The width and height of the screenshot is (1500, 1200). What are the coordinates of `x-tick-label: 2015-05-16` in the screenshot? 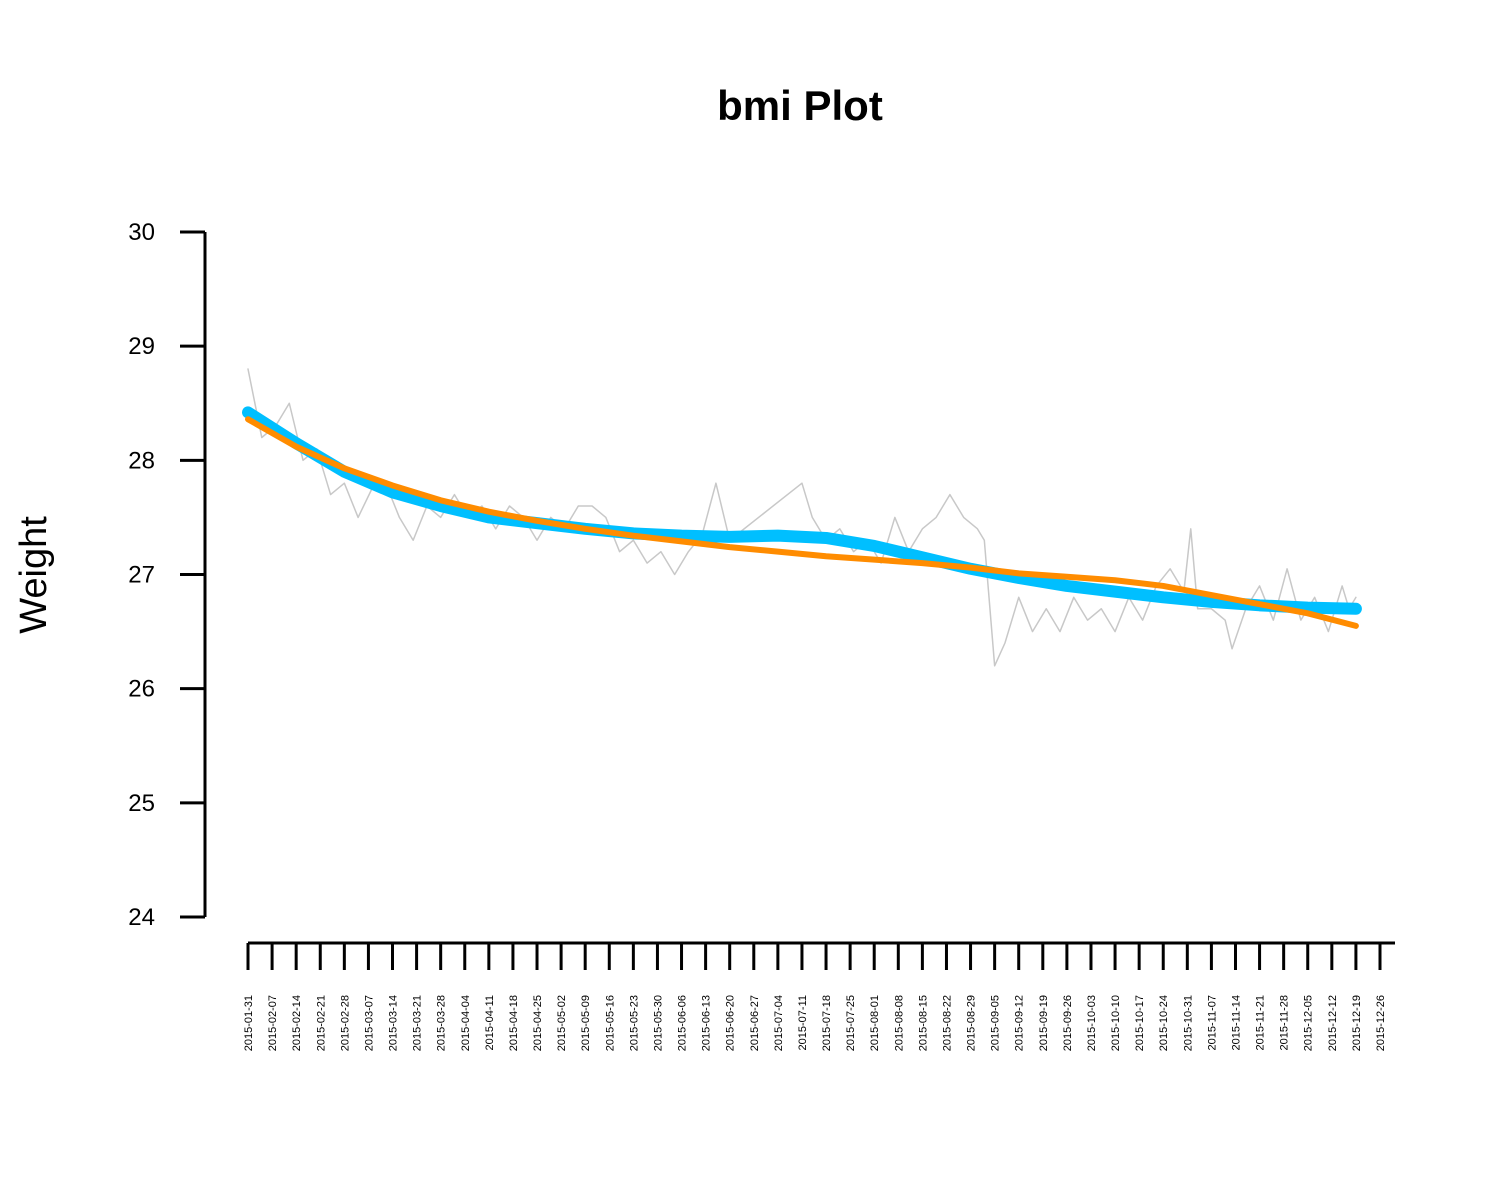 It's located at (610, 1023).